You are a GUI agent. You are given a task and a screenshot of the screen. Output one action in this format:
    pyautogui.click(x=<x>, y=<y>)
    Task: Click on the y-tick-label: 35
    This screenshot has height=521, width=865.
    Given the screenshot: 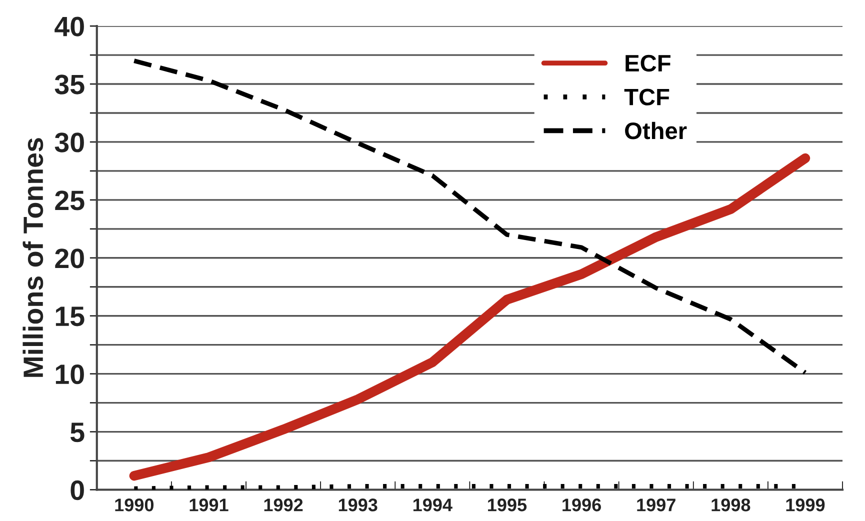 What is the action you would take?
    pyautogui.click(x=69, y=84)
    